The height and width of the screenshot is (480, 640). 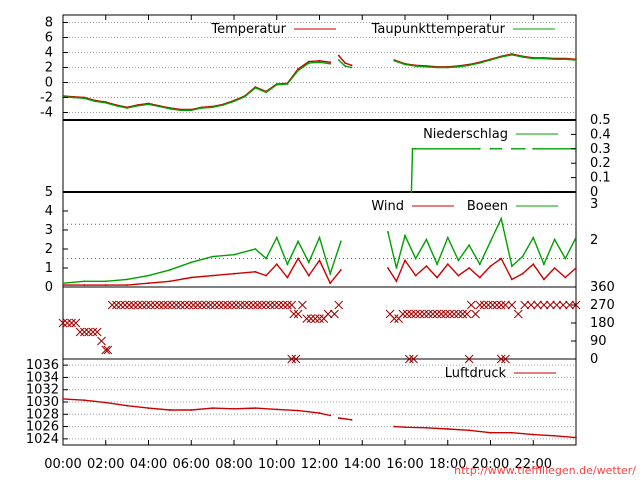 What do you see at coordinates (49, 53) in the screenshot?
I see `y-tick-label: 4` at bounding box center [49, 53].